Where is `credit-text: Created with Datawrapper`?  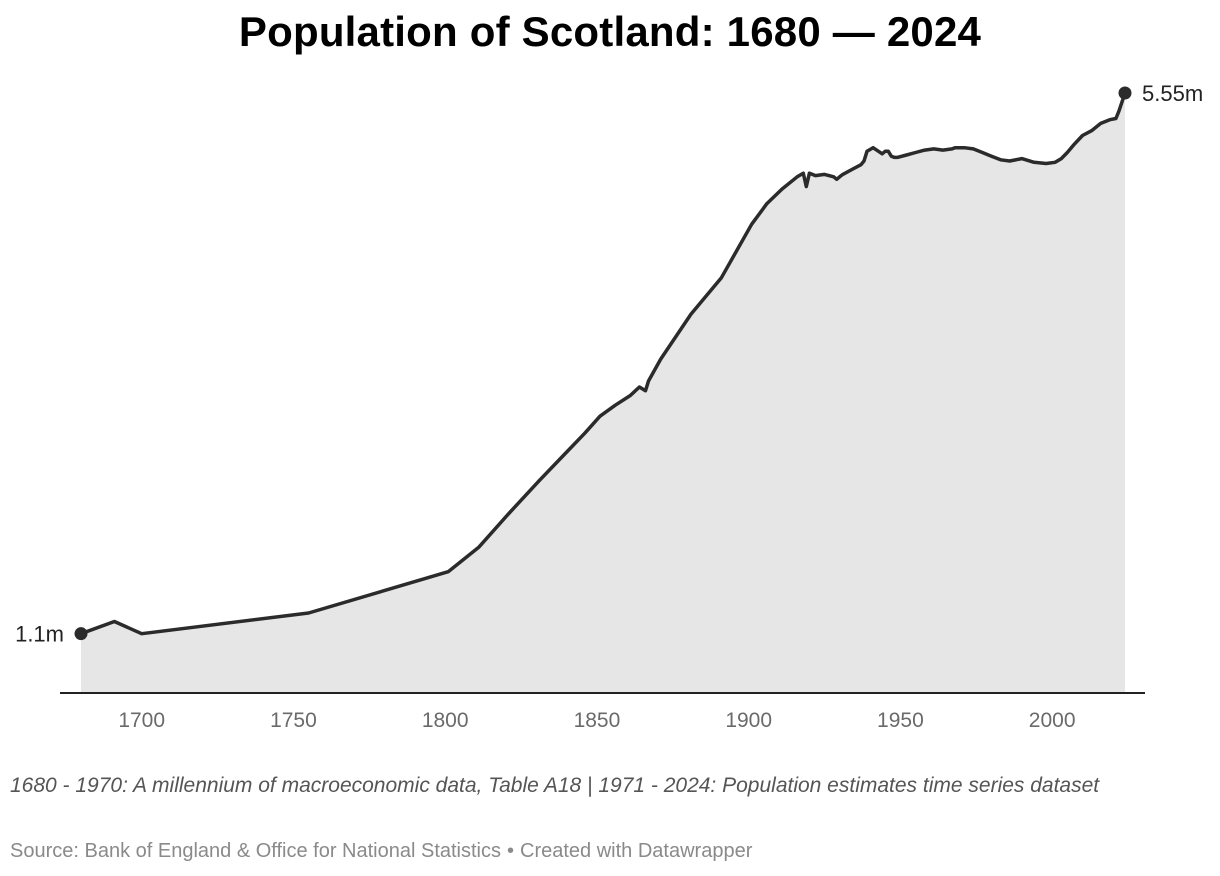 credit-text: Created with Datawrapper is located at coordinates (636, 851).